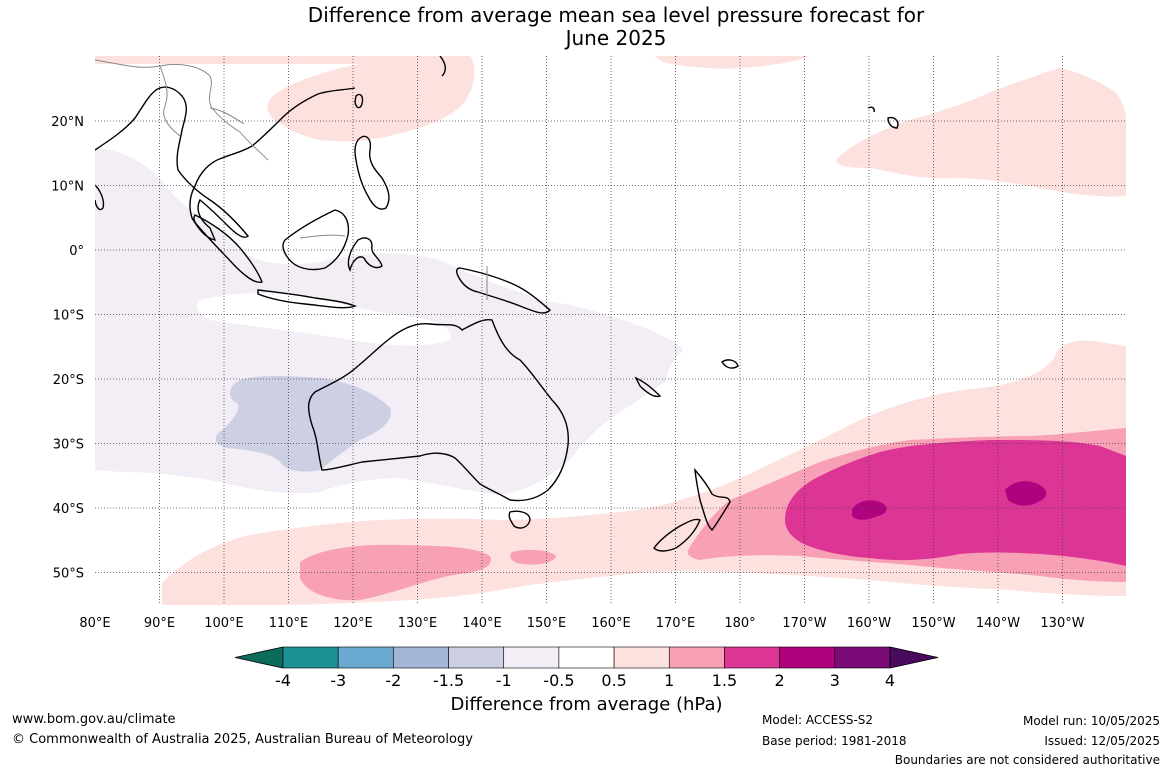 The width and height of the screenshot is (1173, 770). I want to click on latitude-labels: 20°N 10°N 0° 10°S 20°S 30°S 40°S 50°S, so click(67, 348).